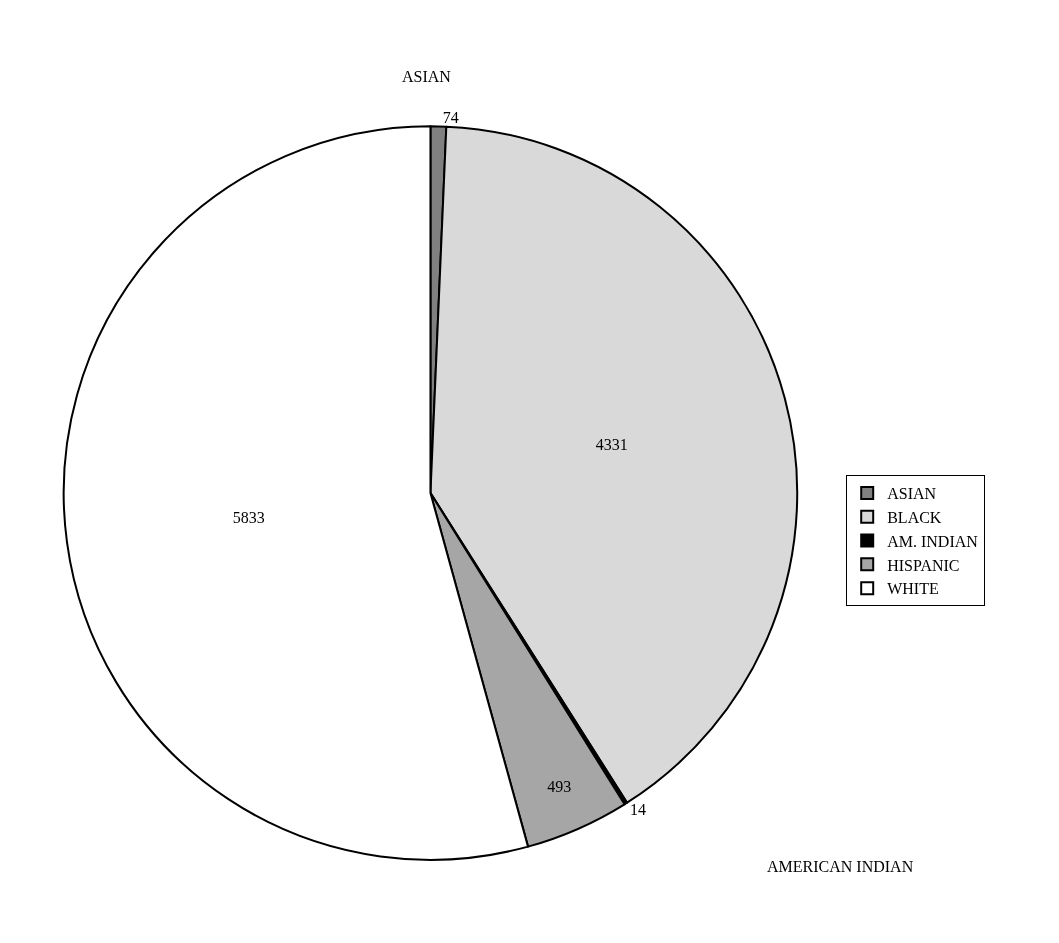  What do you see at coordinates (450, 118) in the screenshot?
I see `data-label: 74` at bounding box center [450, 118].